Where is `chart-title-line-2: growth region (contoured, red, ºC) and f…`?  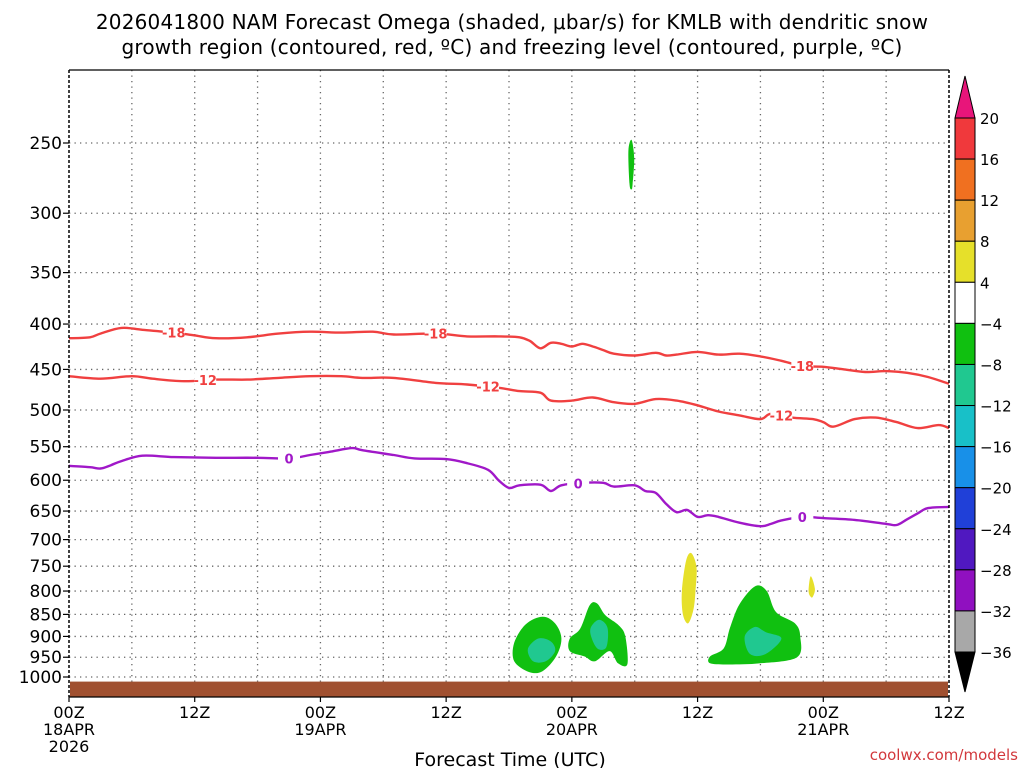
chart-title-line-2: growth region (contoured, red, ºC) and f… is located at coordinates (512, 47).